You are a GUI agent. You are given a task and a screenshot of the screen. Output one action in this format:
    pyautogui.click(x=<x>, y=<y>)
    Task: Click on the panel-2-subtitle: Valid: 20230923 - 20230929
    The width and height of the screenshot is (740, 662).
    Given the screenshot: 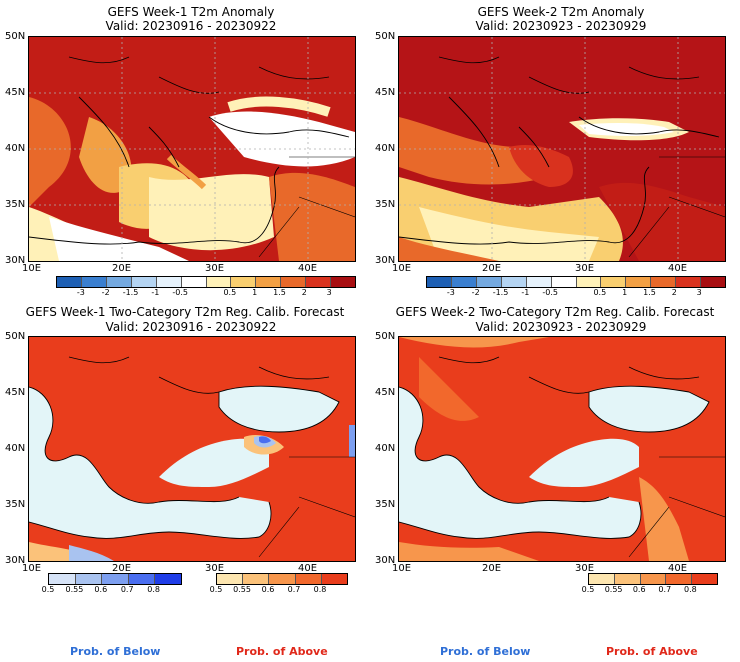 What is the action you would take?
    pyautogui.click(x=561, y=26)
    